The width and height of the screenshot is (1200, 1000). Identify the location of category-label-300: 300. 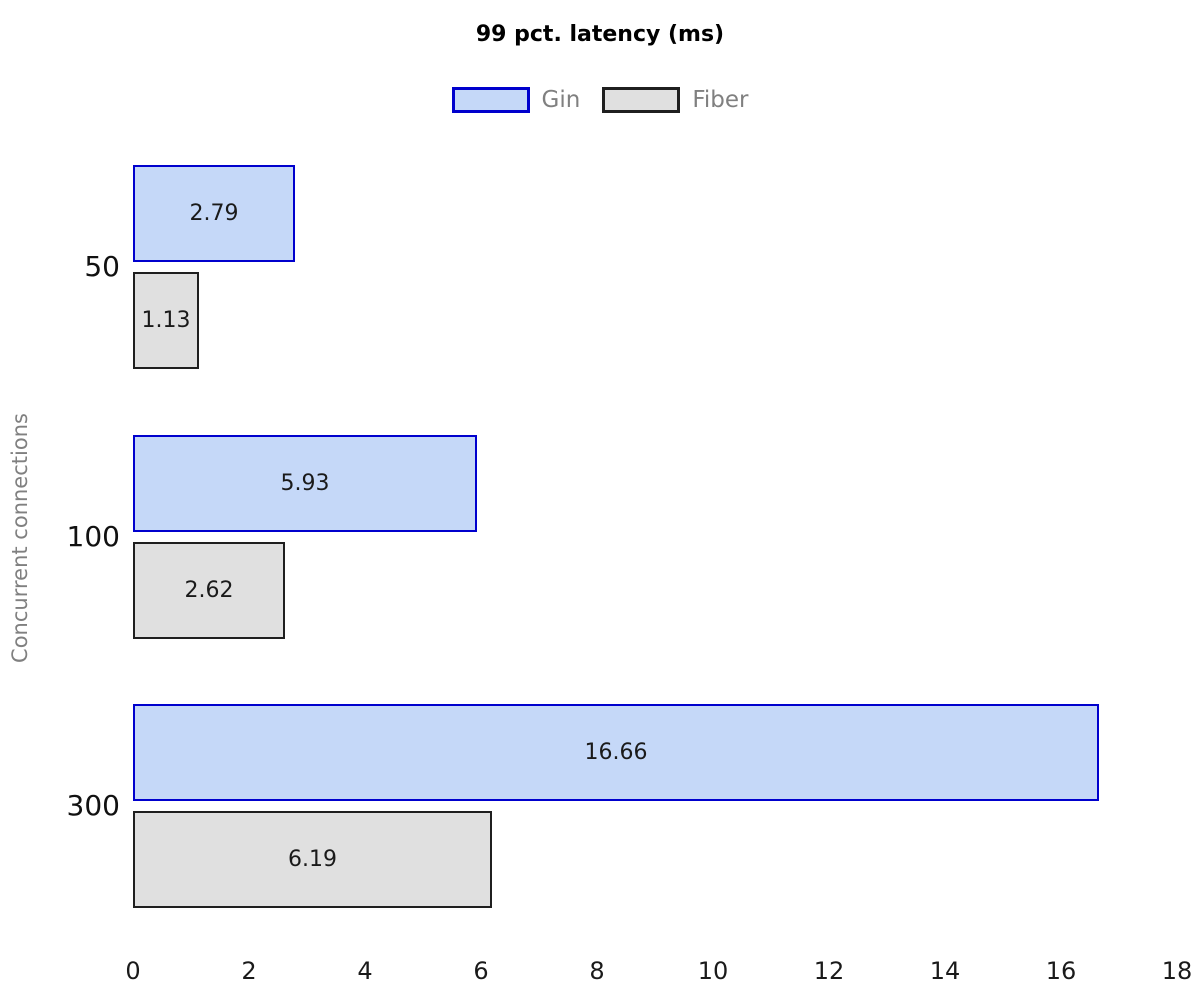
(93, 805).